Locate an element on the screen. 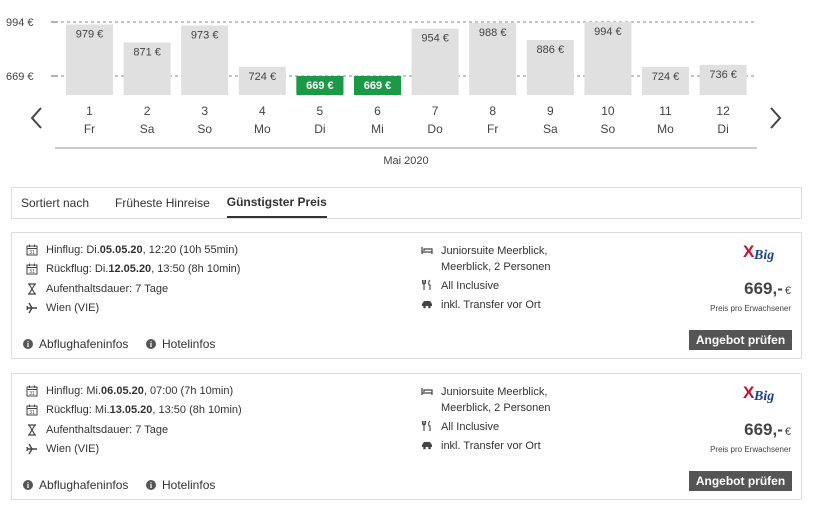 The image size is (813, 507). price-label-bg is located at coordinates (320, 84).